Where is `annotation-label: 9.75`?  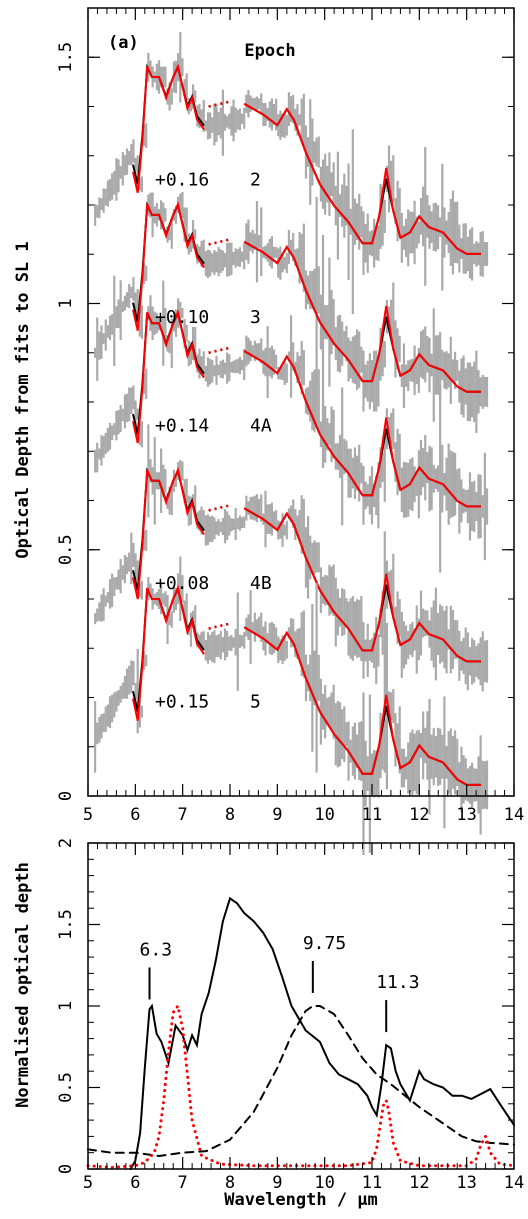 annotation-label: 9.75 is located at coordinates (324, 943).